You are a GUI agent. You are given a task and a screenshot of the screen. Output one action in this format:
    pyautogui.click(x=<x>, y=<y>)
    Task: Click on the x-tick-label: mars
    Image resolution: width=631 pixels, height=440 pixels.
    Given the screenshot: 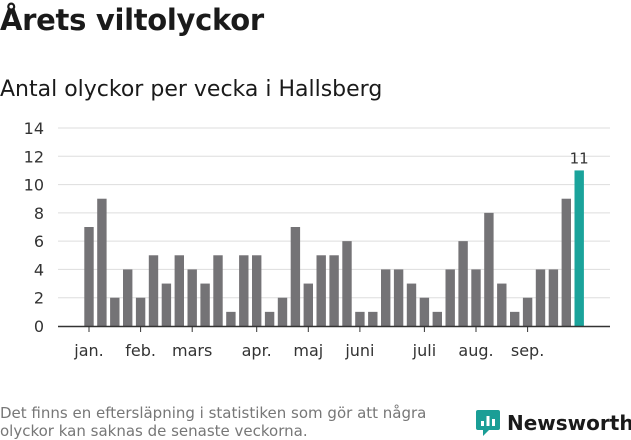 What is the action you would take?
    pyautogui.click(x=192, y=350)
    